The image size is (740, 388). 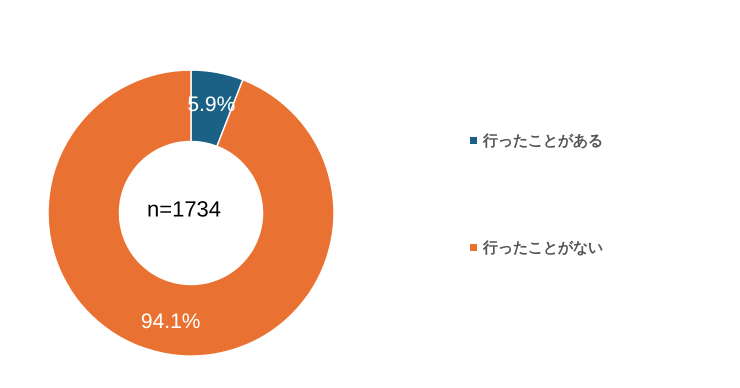 What do you see at coordinates (542, 141) in the screenshot?
I see `legend-label: 行ったことがある` at bounding box center [542, 141].